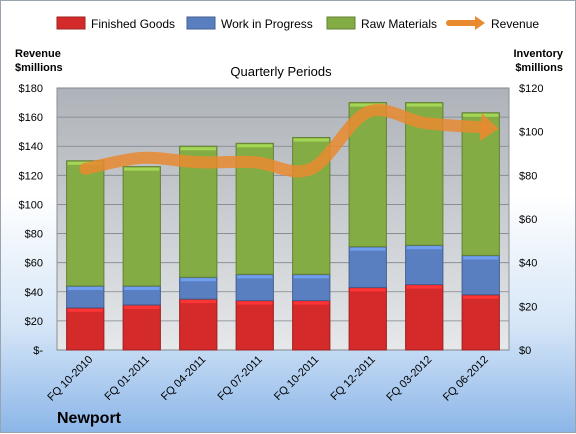 This screenshot has height=434, width=576. Describe the element at coordinates (283, 141) in the screenshot. I see `series-line-revenue` at that location.